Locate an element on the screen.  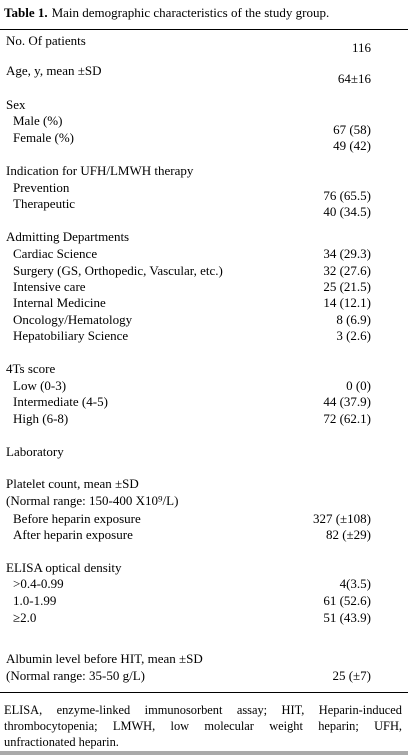
section-title: Admitting Departments is located at coordinates (67, 236).